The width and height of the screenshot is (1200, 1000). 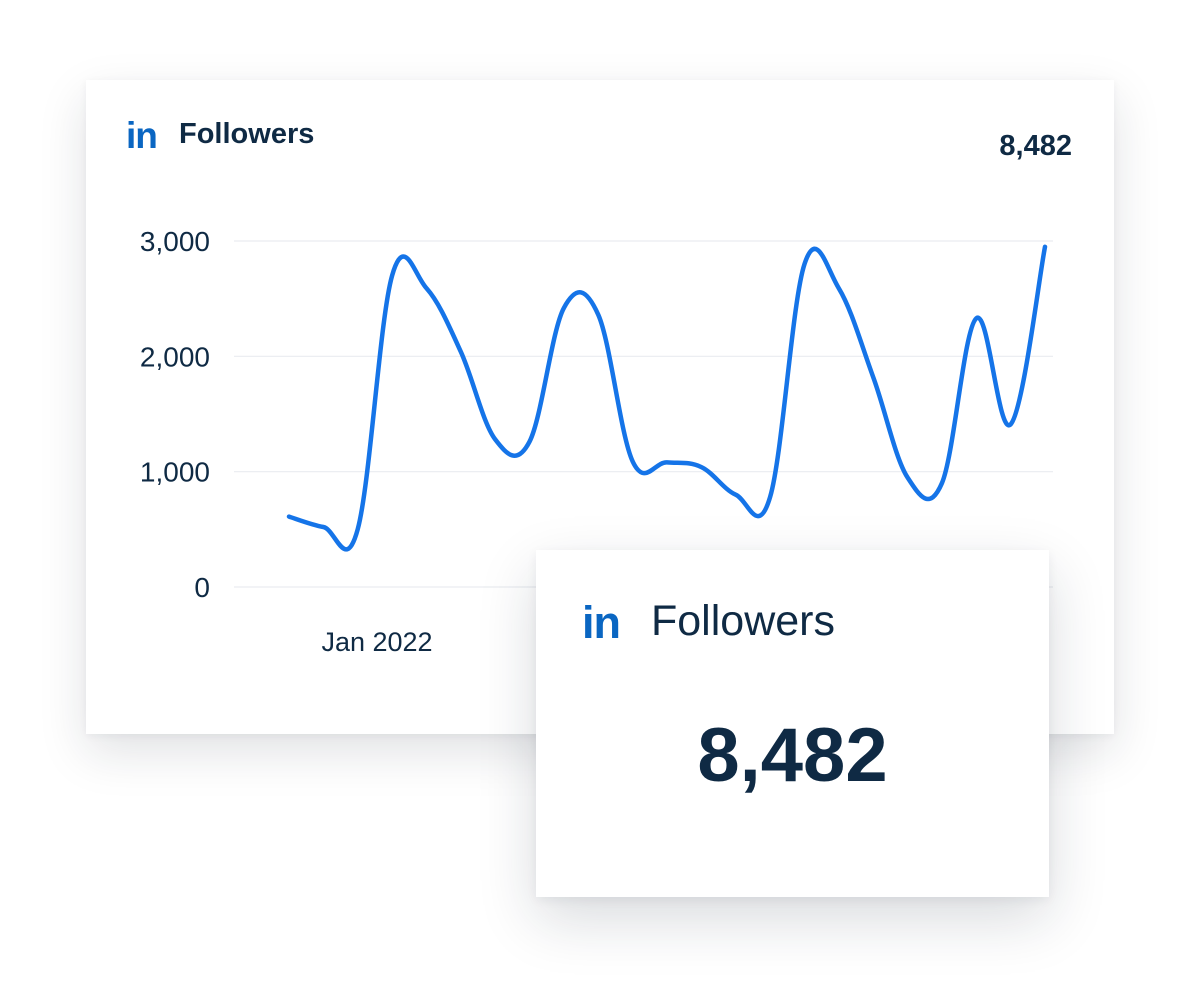 I want to click on chart-card-title: Followers, so click(x=247, y=134).